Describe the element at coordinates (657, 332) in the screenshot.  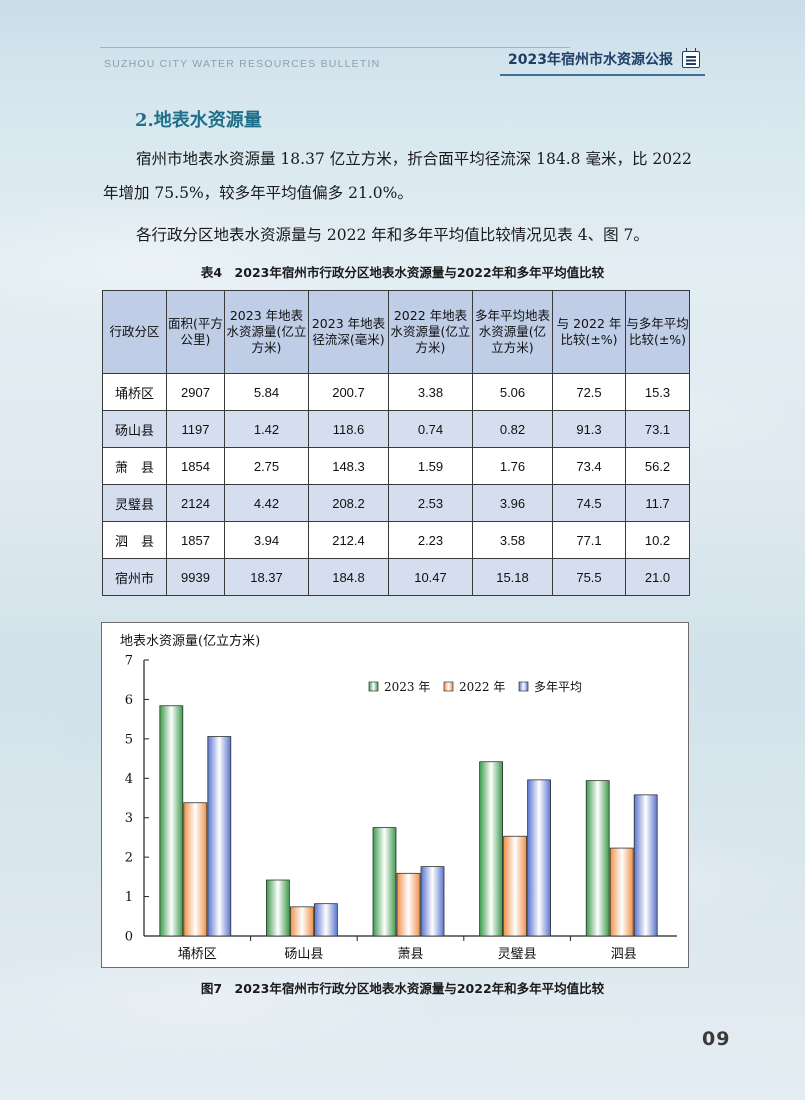
I see `column-header: 与多年平均比较(±%)` at that location.